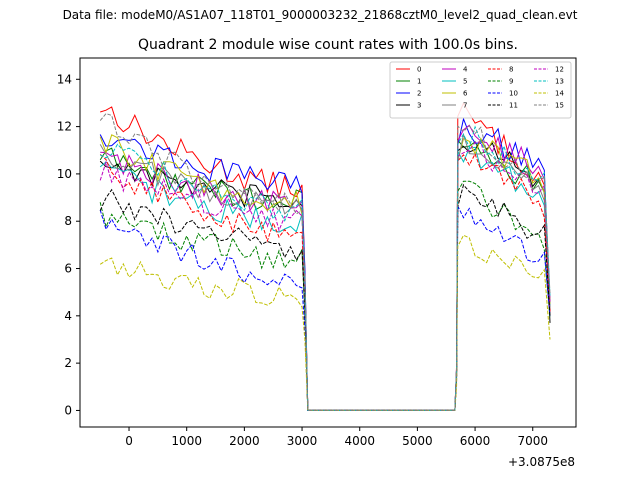  What do you see at coordinates (186, 441) in the screenshot?
I see `x-tick-label: 1000` at bounding box center [186, 441].